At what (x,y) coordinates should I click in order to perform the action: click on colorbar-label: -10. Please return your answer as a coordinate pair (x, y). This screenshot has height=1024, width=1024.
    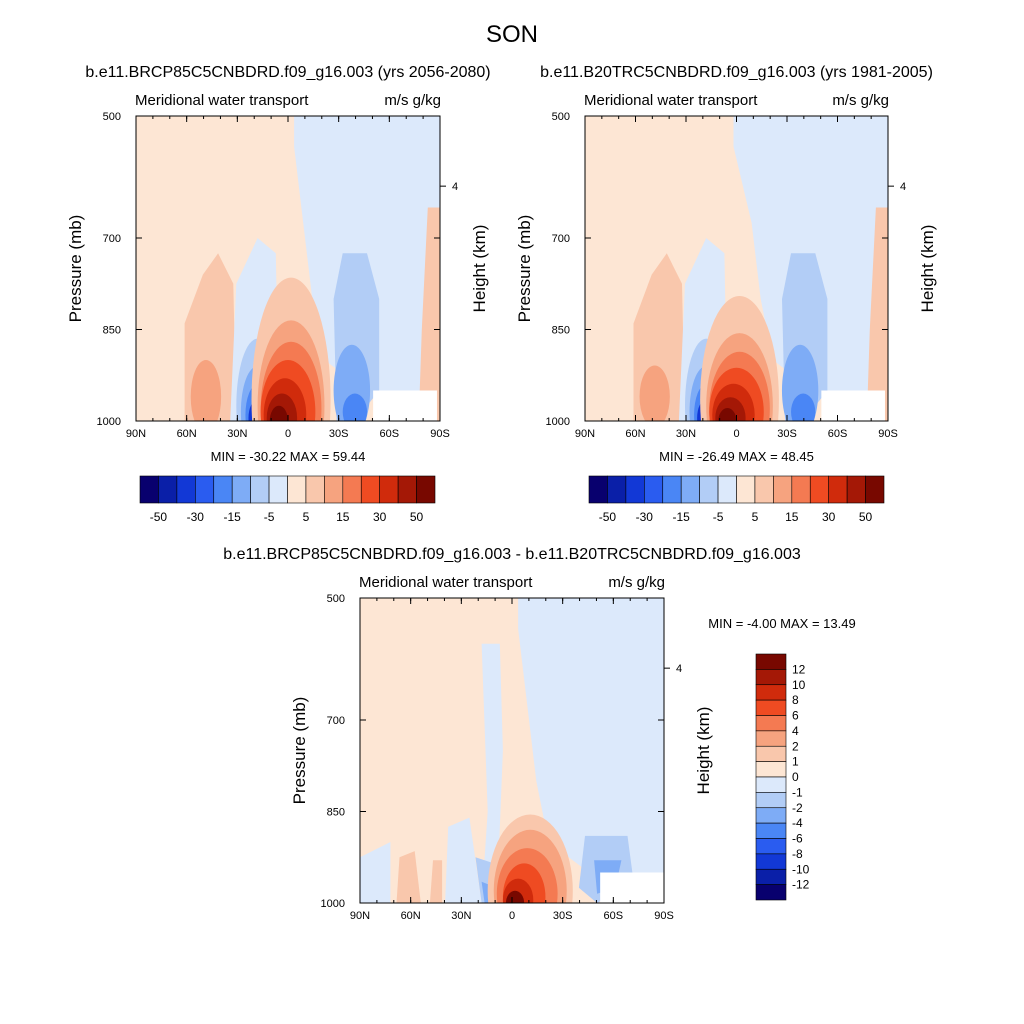
    Looking at the image, I should click on (801, 869).